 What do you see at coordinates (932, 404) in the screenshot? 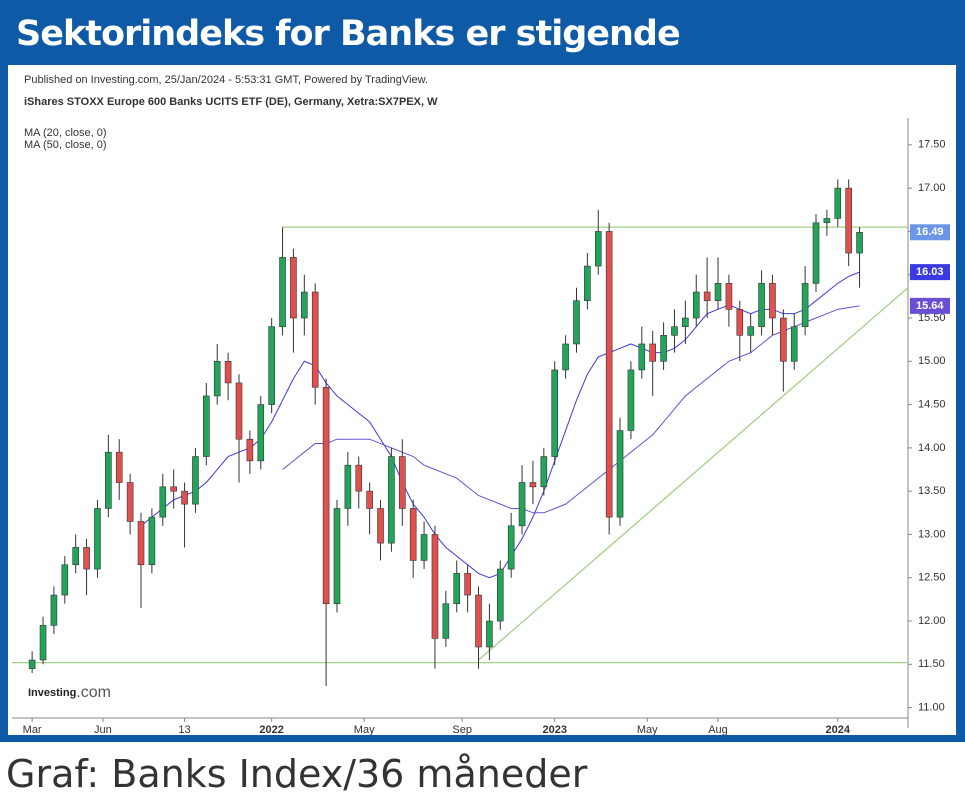
I see `y-tick-label: 14.50` at bounding box center [932, 404].